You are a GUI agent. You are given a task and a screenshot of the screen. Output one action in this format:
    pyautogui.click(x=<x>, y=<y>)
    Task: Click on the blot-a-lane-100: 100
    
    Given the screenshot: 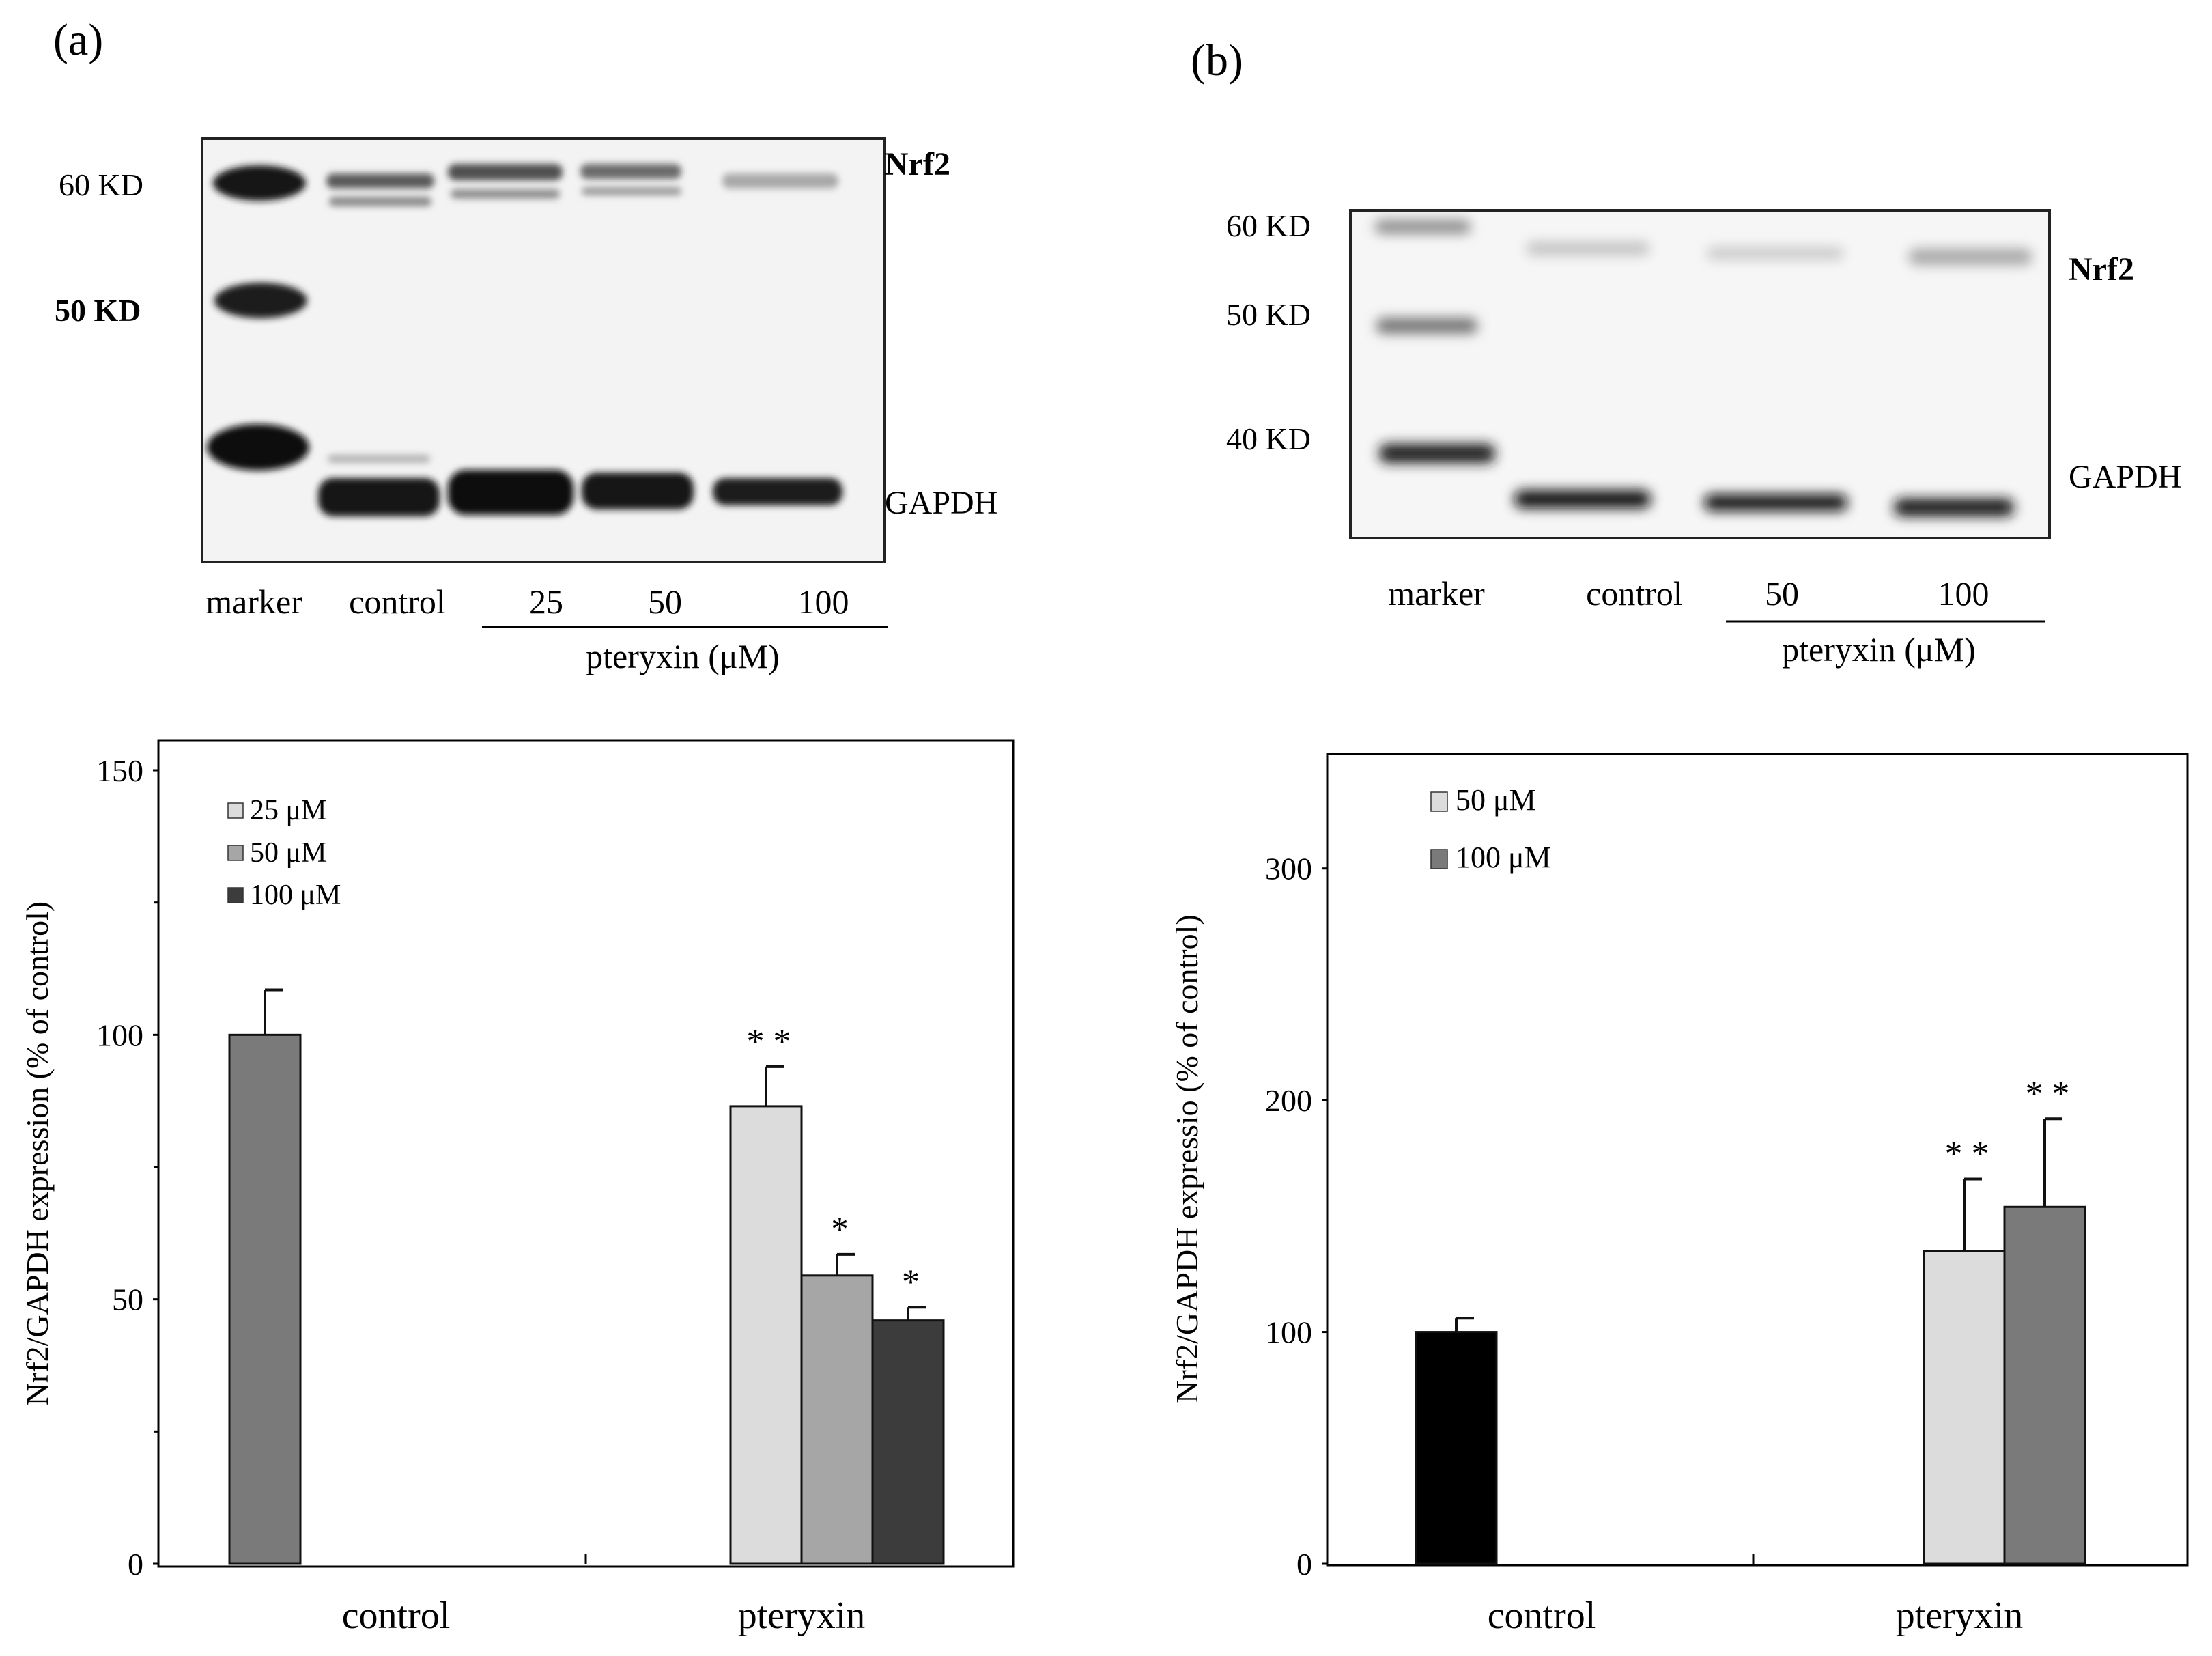 What is the action you would take?
    pyautogui.click(x=823, y=602)
    